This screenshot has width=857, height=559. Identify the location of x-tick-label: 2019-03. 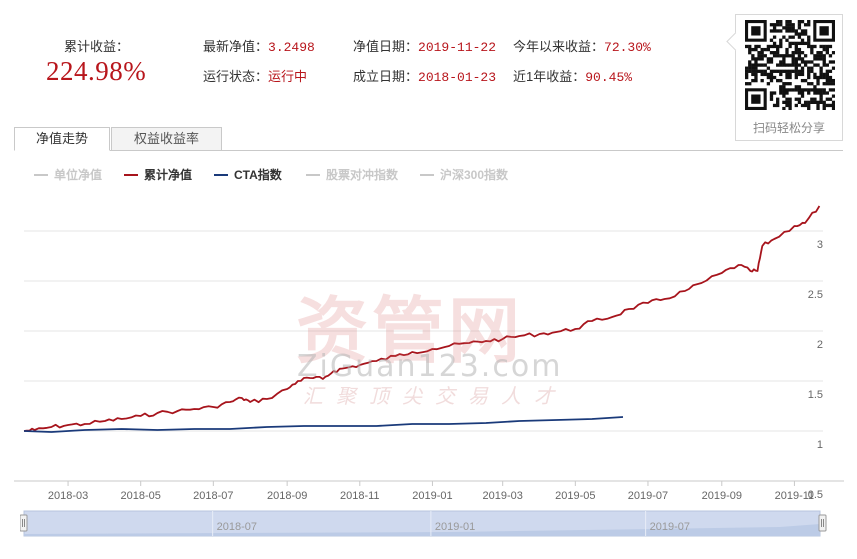
(502, 496).